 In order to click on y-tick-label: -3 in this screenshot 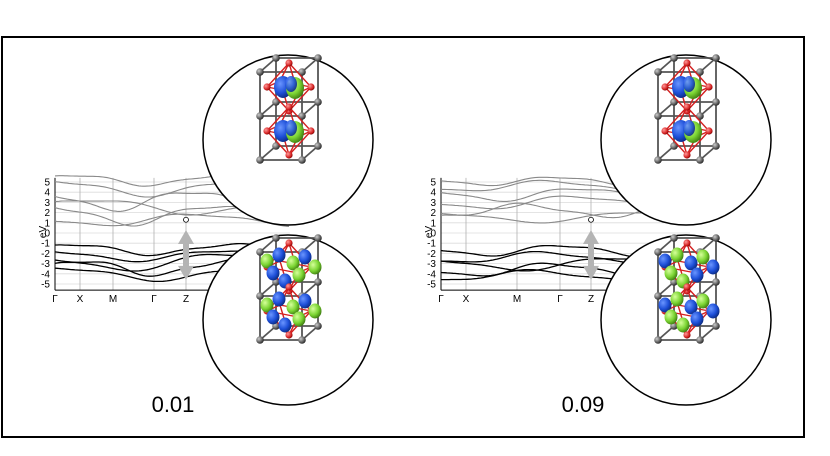, I will do `click(45, 264)`.